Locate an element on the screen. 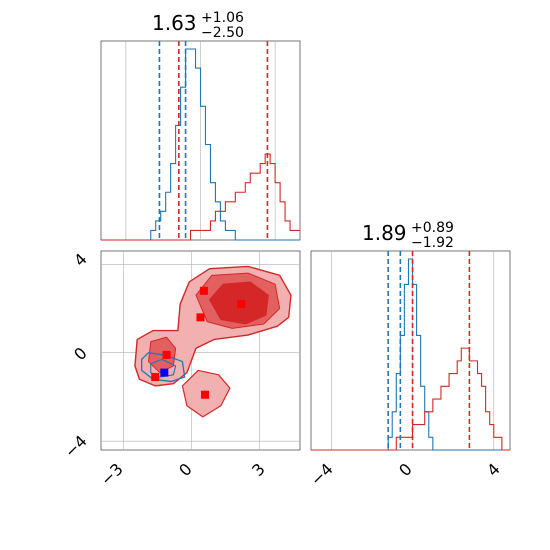  title-marginal-1: 1.63 +1.06 −2.50 is located at coordinates (198, 25).